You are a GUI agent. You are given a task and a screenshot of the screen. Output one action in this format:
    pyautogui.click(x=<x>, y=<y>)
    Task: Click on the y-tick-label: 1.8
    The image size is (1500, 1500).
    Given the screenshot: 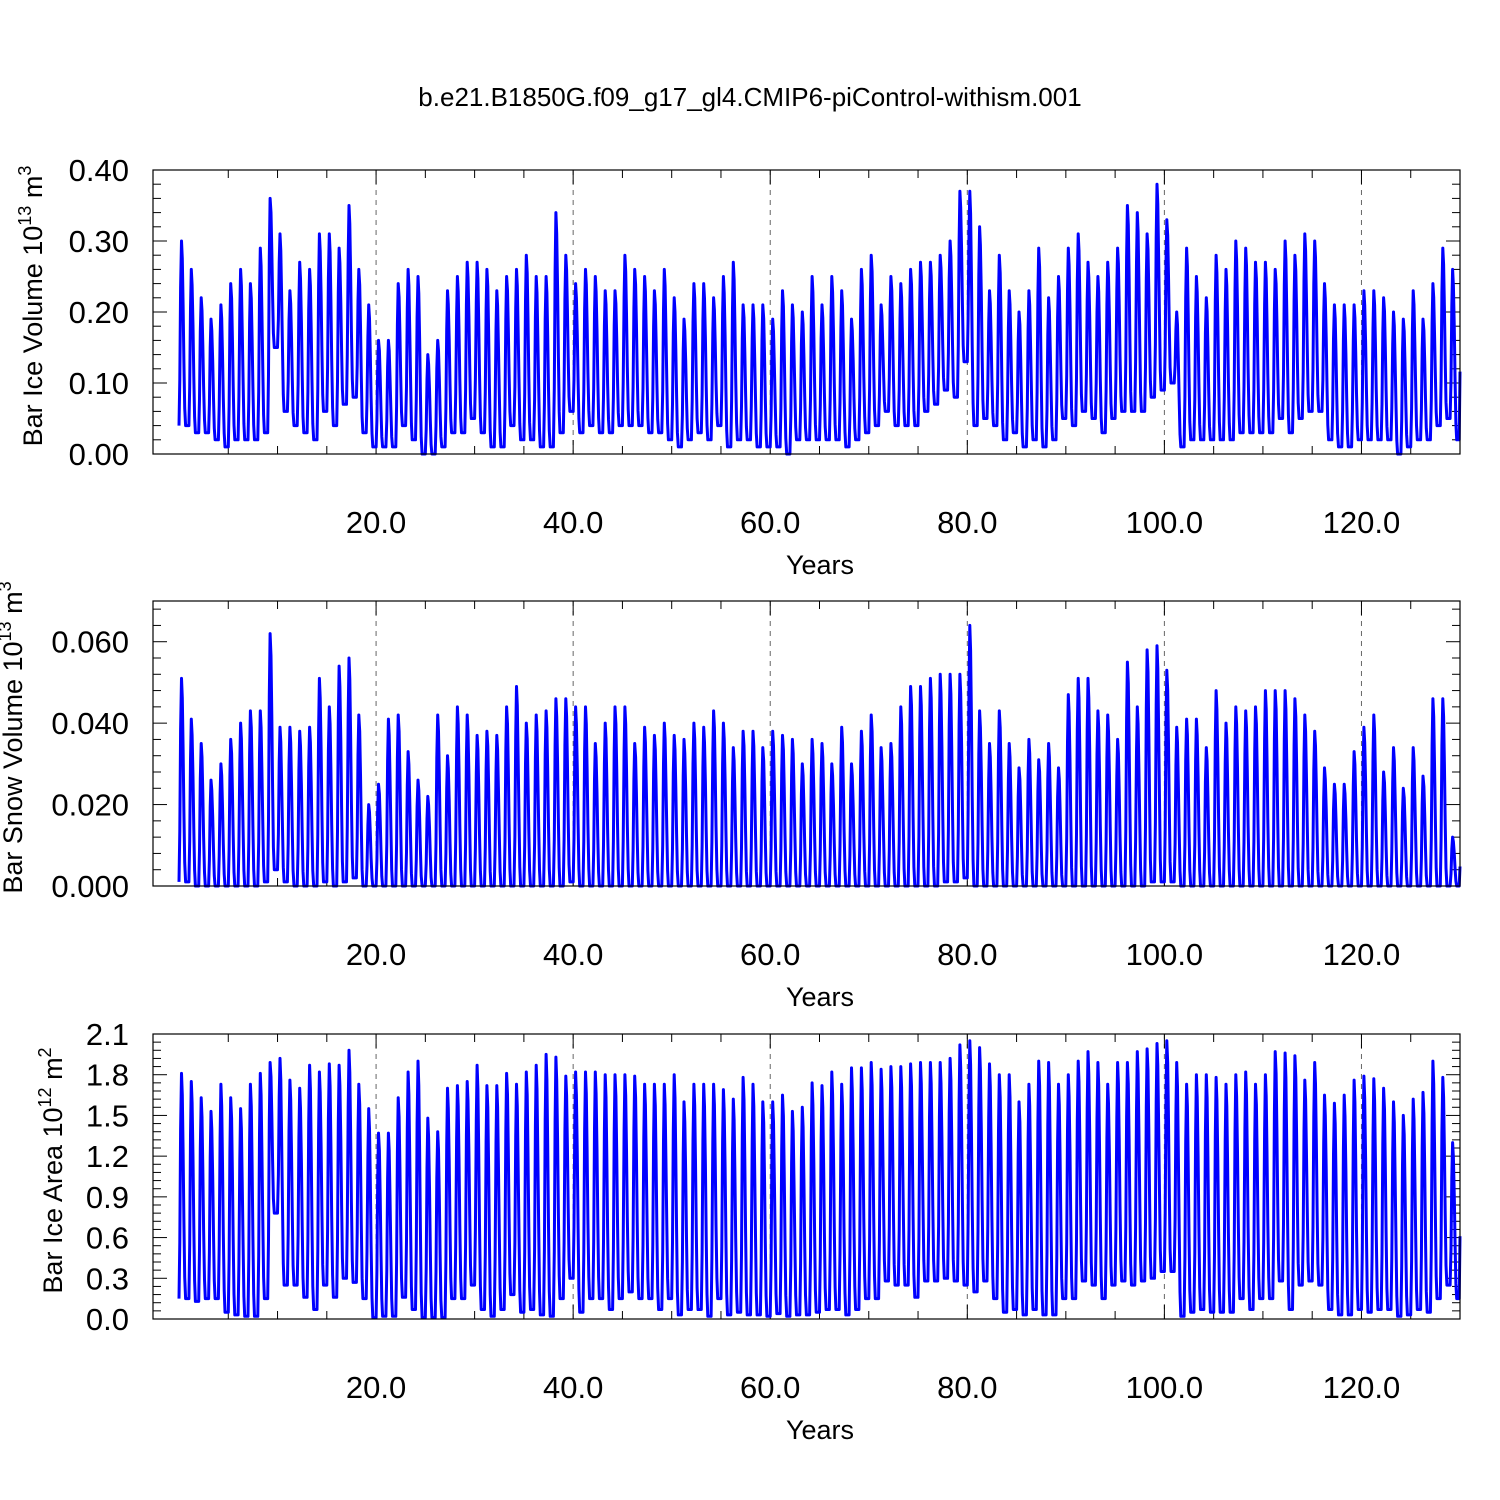 What is the action you would take?
    pyautogui.click(x=107, y=1075)
    